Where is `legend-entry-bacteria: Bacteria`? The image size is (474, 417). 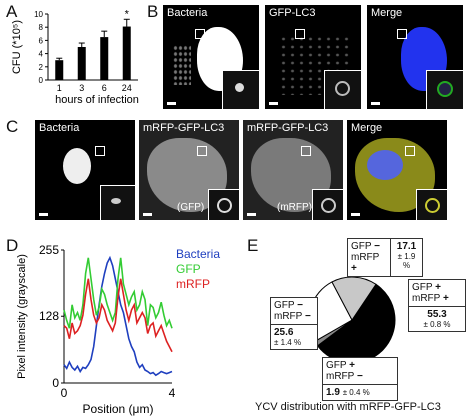 legend-entry-bacteria: Bacteria is located at coordinates (198, 254).